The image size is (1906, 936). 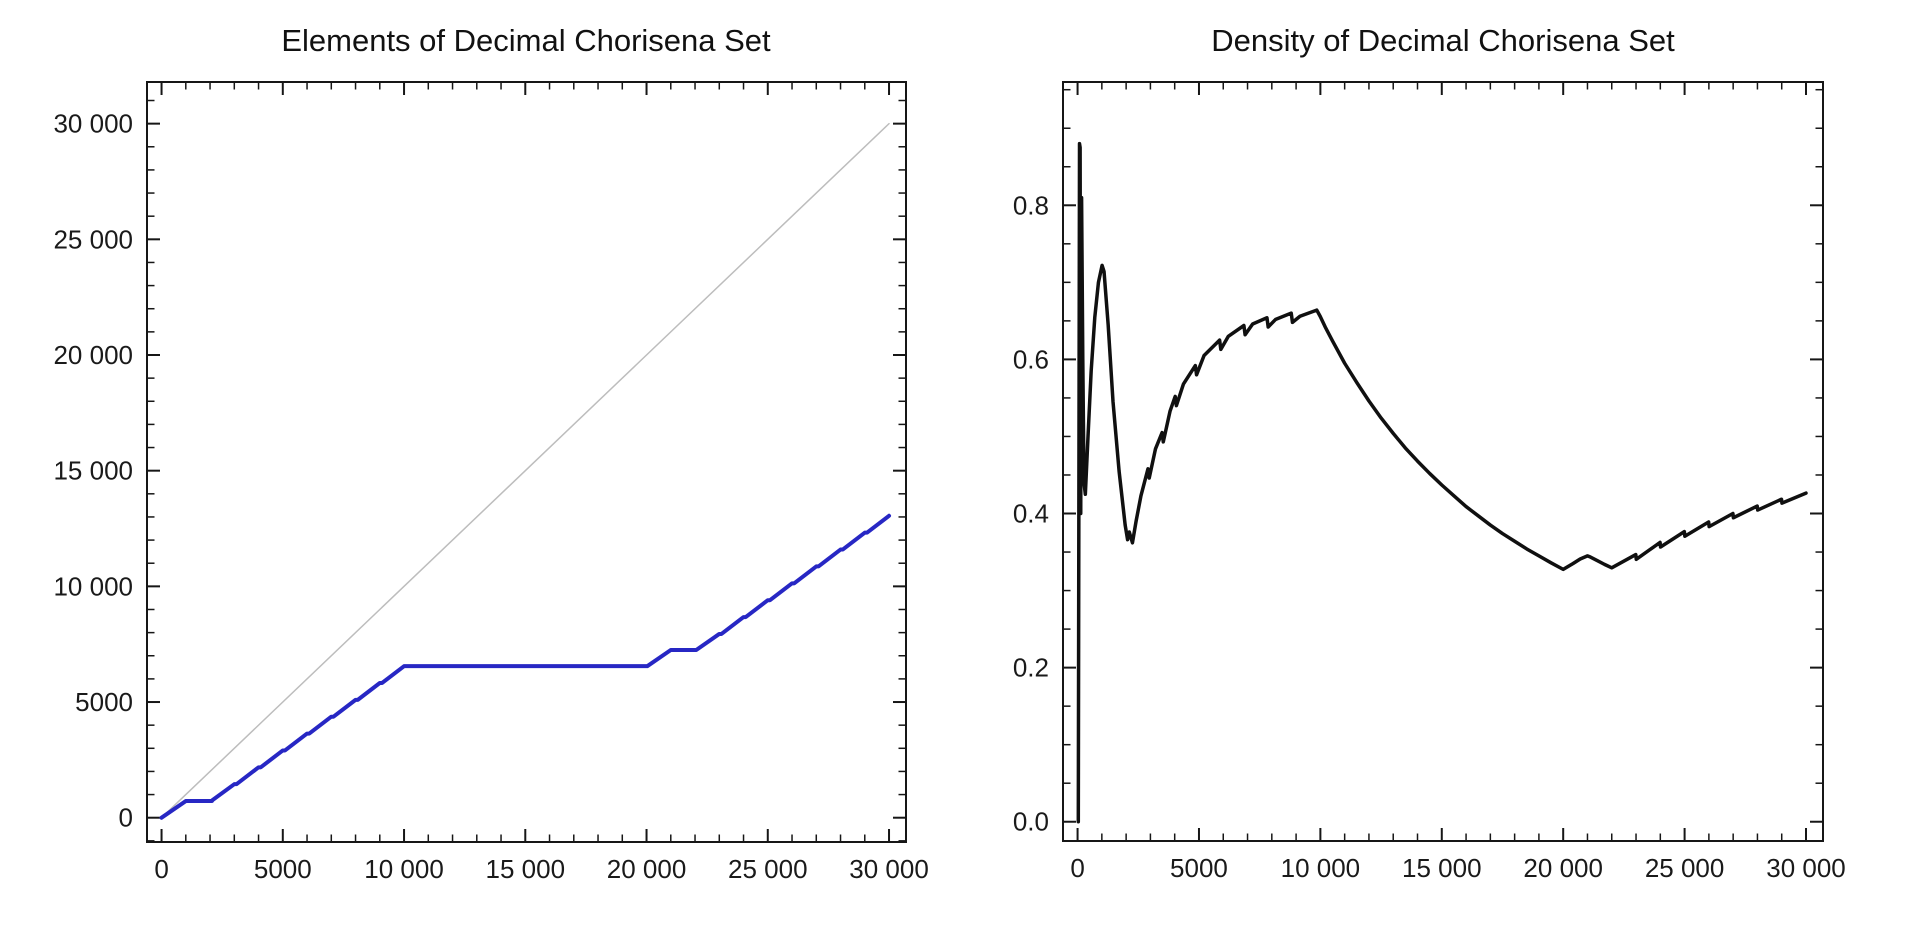 What do you see at coordinates (161, 869) in the screenshot?
I see `elements-x-tick-label: 0` at bounding box center [161, 869].